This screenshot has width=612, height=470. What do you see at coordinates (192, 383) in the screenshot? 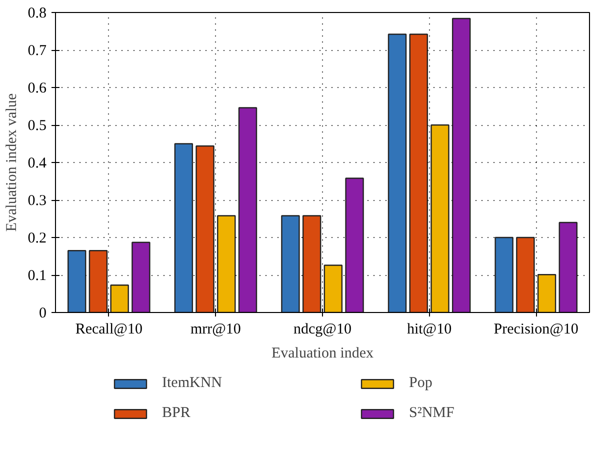
I see `legend-label: ItemKNN` at bounding box center [192, 383].